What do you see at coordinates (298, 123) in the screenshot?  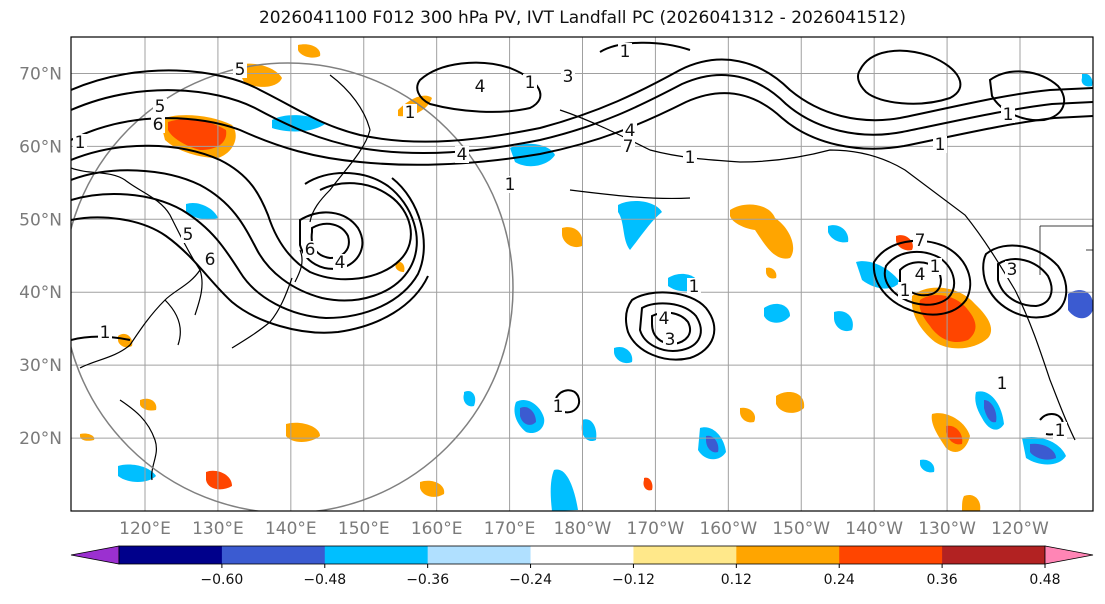 I see `shade-b1` at bounding box center [298, 123].